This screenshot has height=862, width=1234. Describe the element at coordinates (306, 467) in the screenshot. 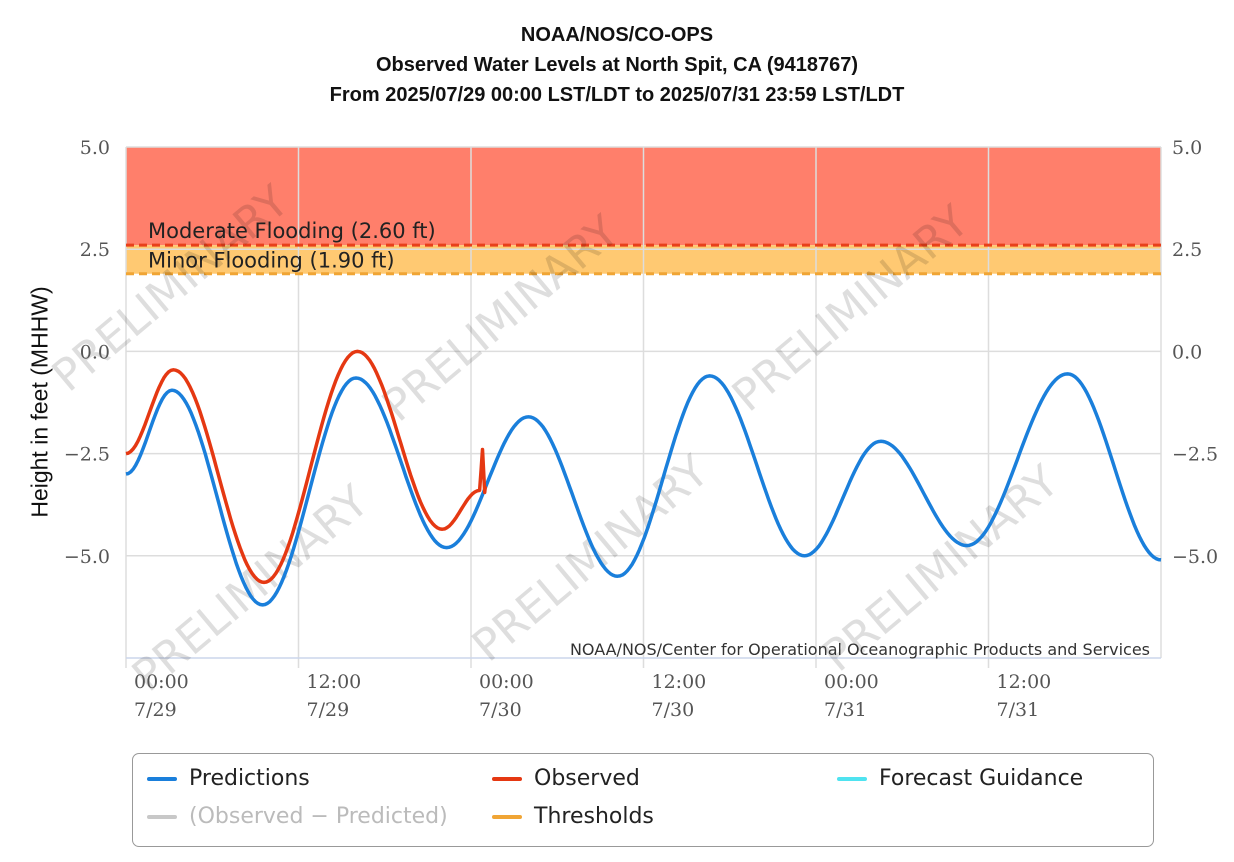

I see `series-line-observed` at that location.